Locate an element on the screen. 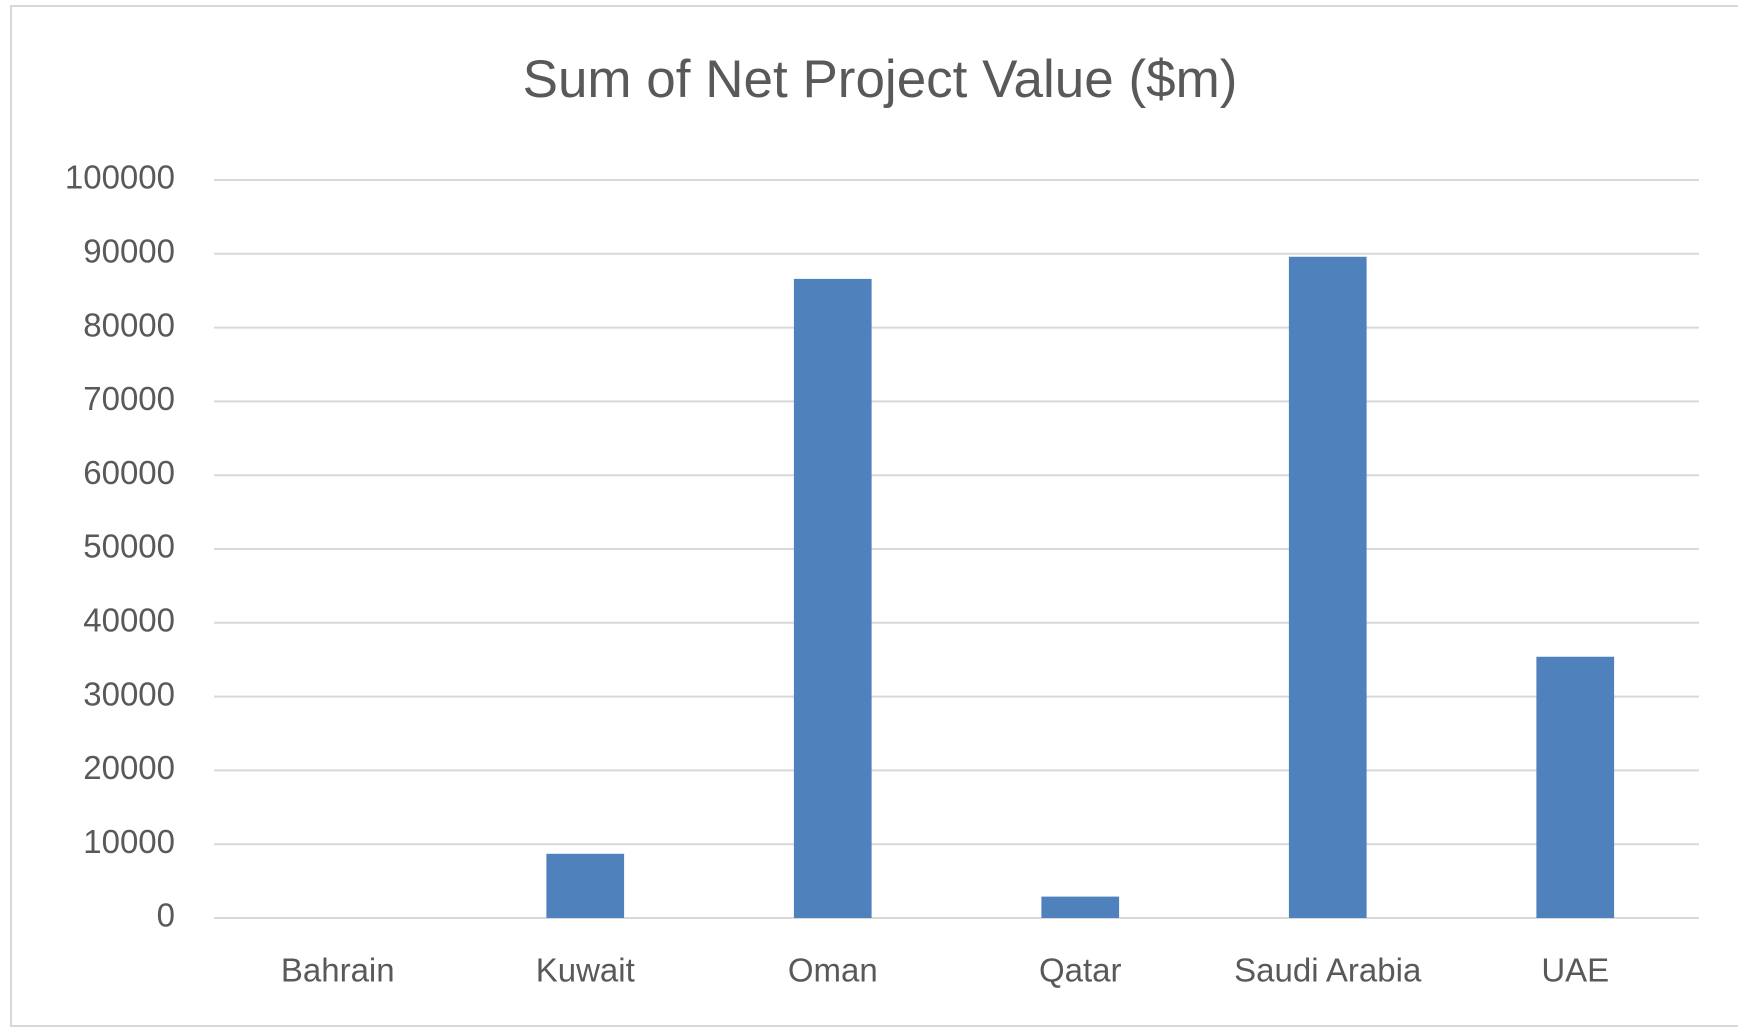  x-tick-label: UAE is located at coordinates (1575, 970).